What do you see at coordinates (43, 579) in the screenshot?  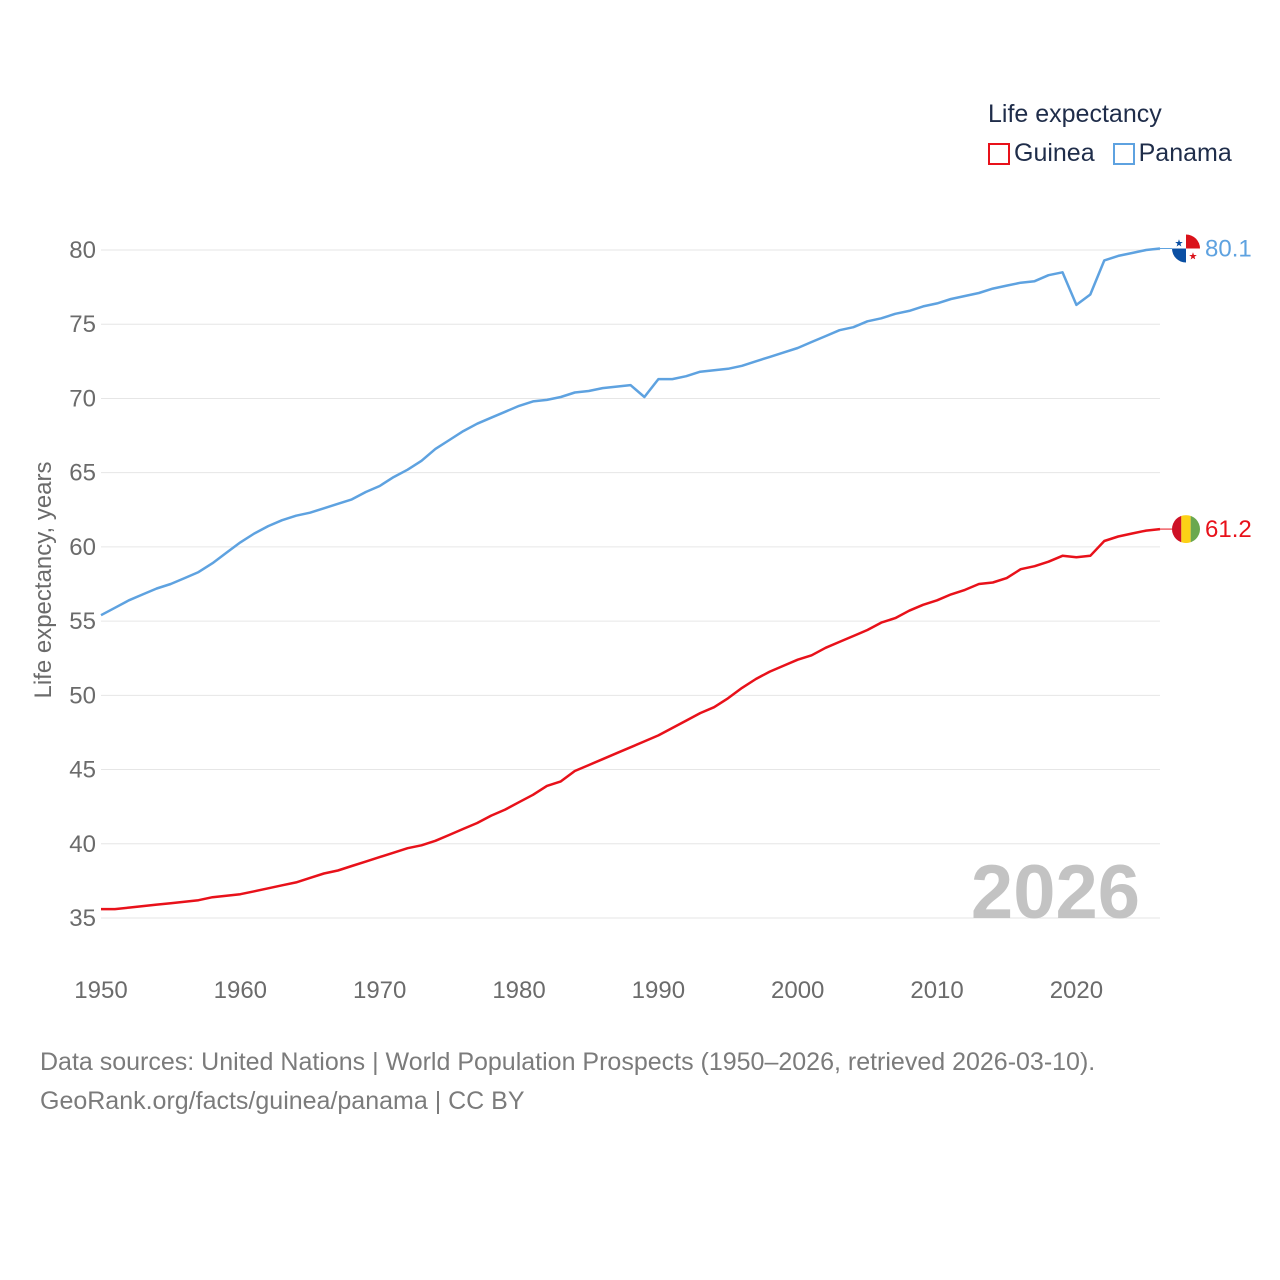 I see `y-axis-label: Life expectancy, years` at bounding box center [43, 579].